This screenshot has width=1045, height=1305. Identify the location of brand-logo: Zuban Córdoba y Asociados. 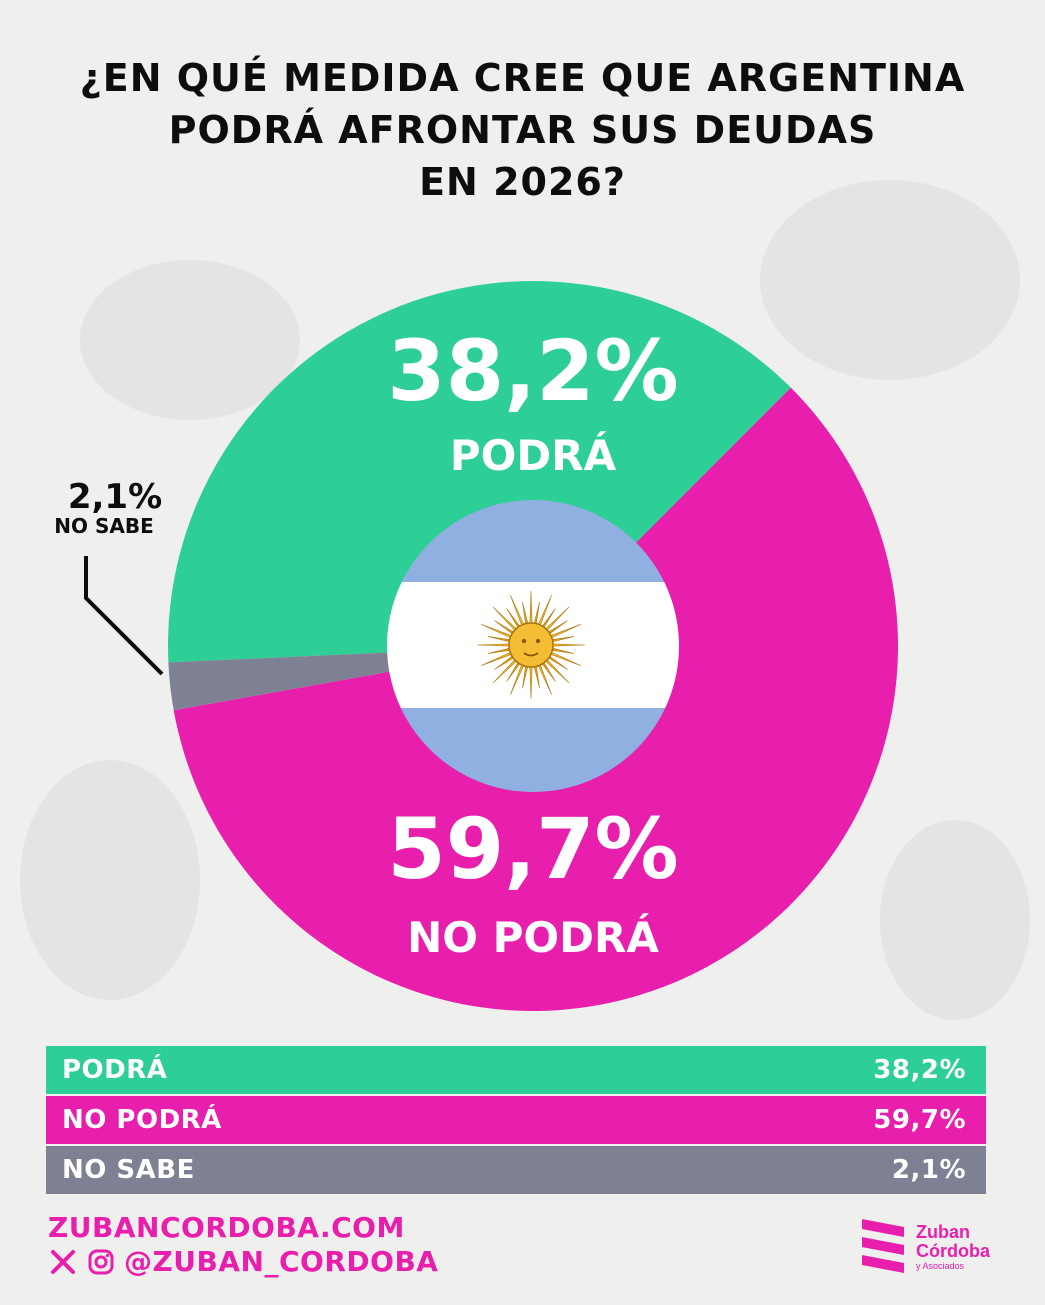
(924, 1247).